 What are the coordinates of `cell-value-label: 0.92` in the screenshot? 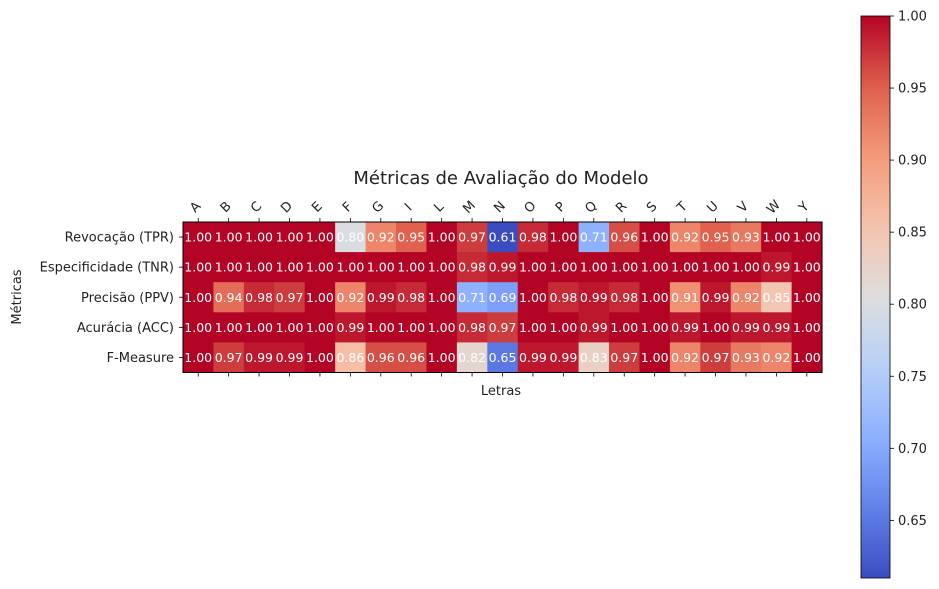 It's located at (746, 297).